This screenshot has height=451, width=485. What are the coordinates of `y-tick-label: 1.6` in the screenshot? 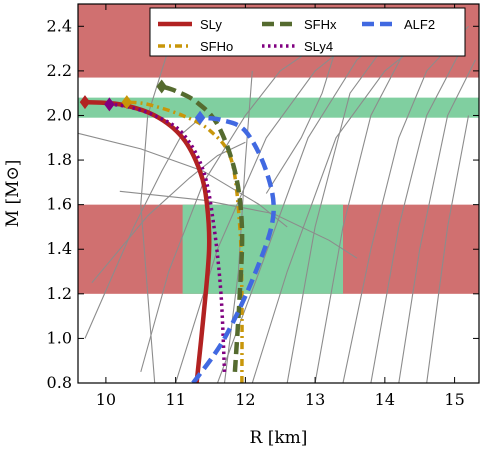 It's located at (59, 204).